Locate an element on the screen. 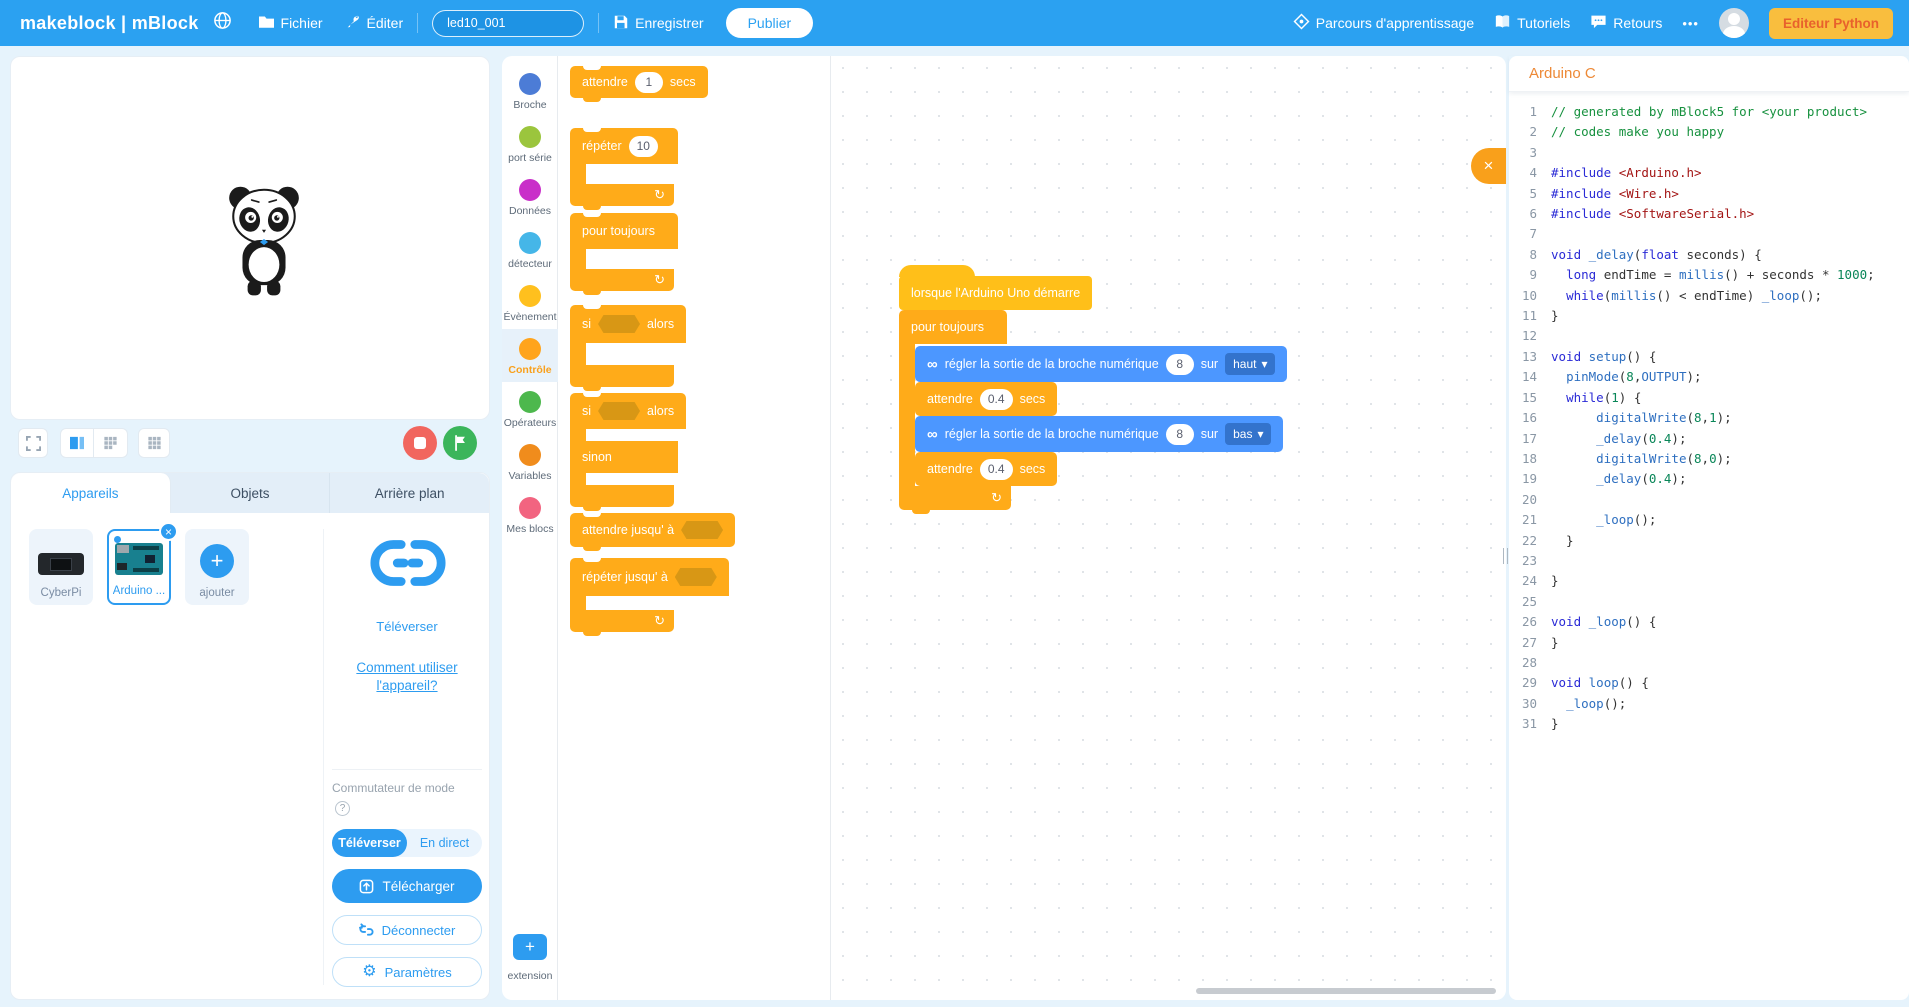  user-avatar is located at coordinates (1733, 23).